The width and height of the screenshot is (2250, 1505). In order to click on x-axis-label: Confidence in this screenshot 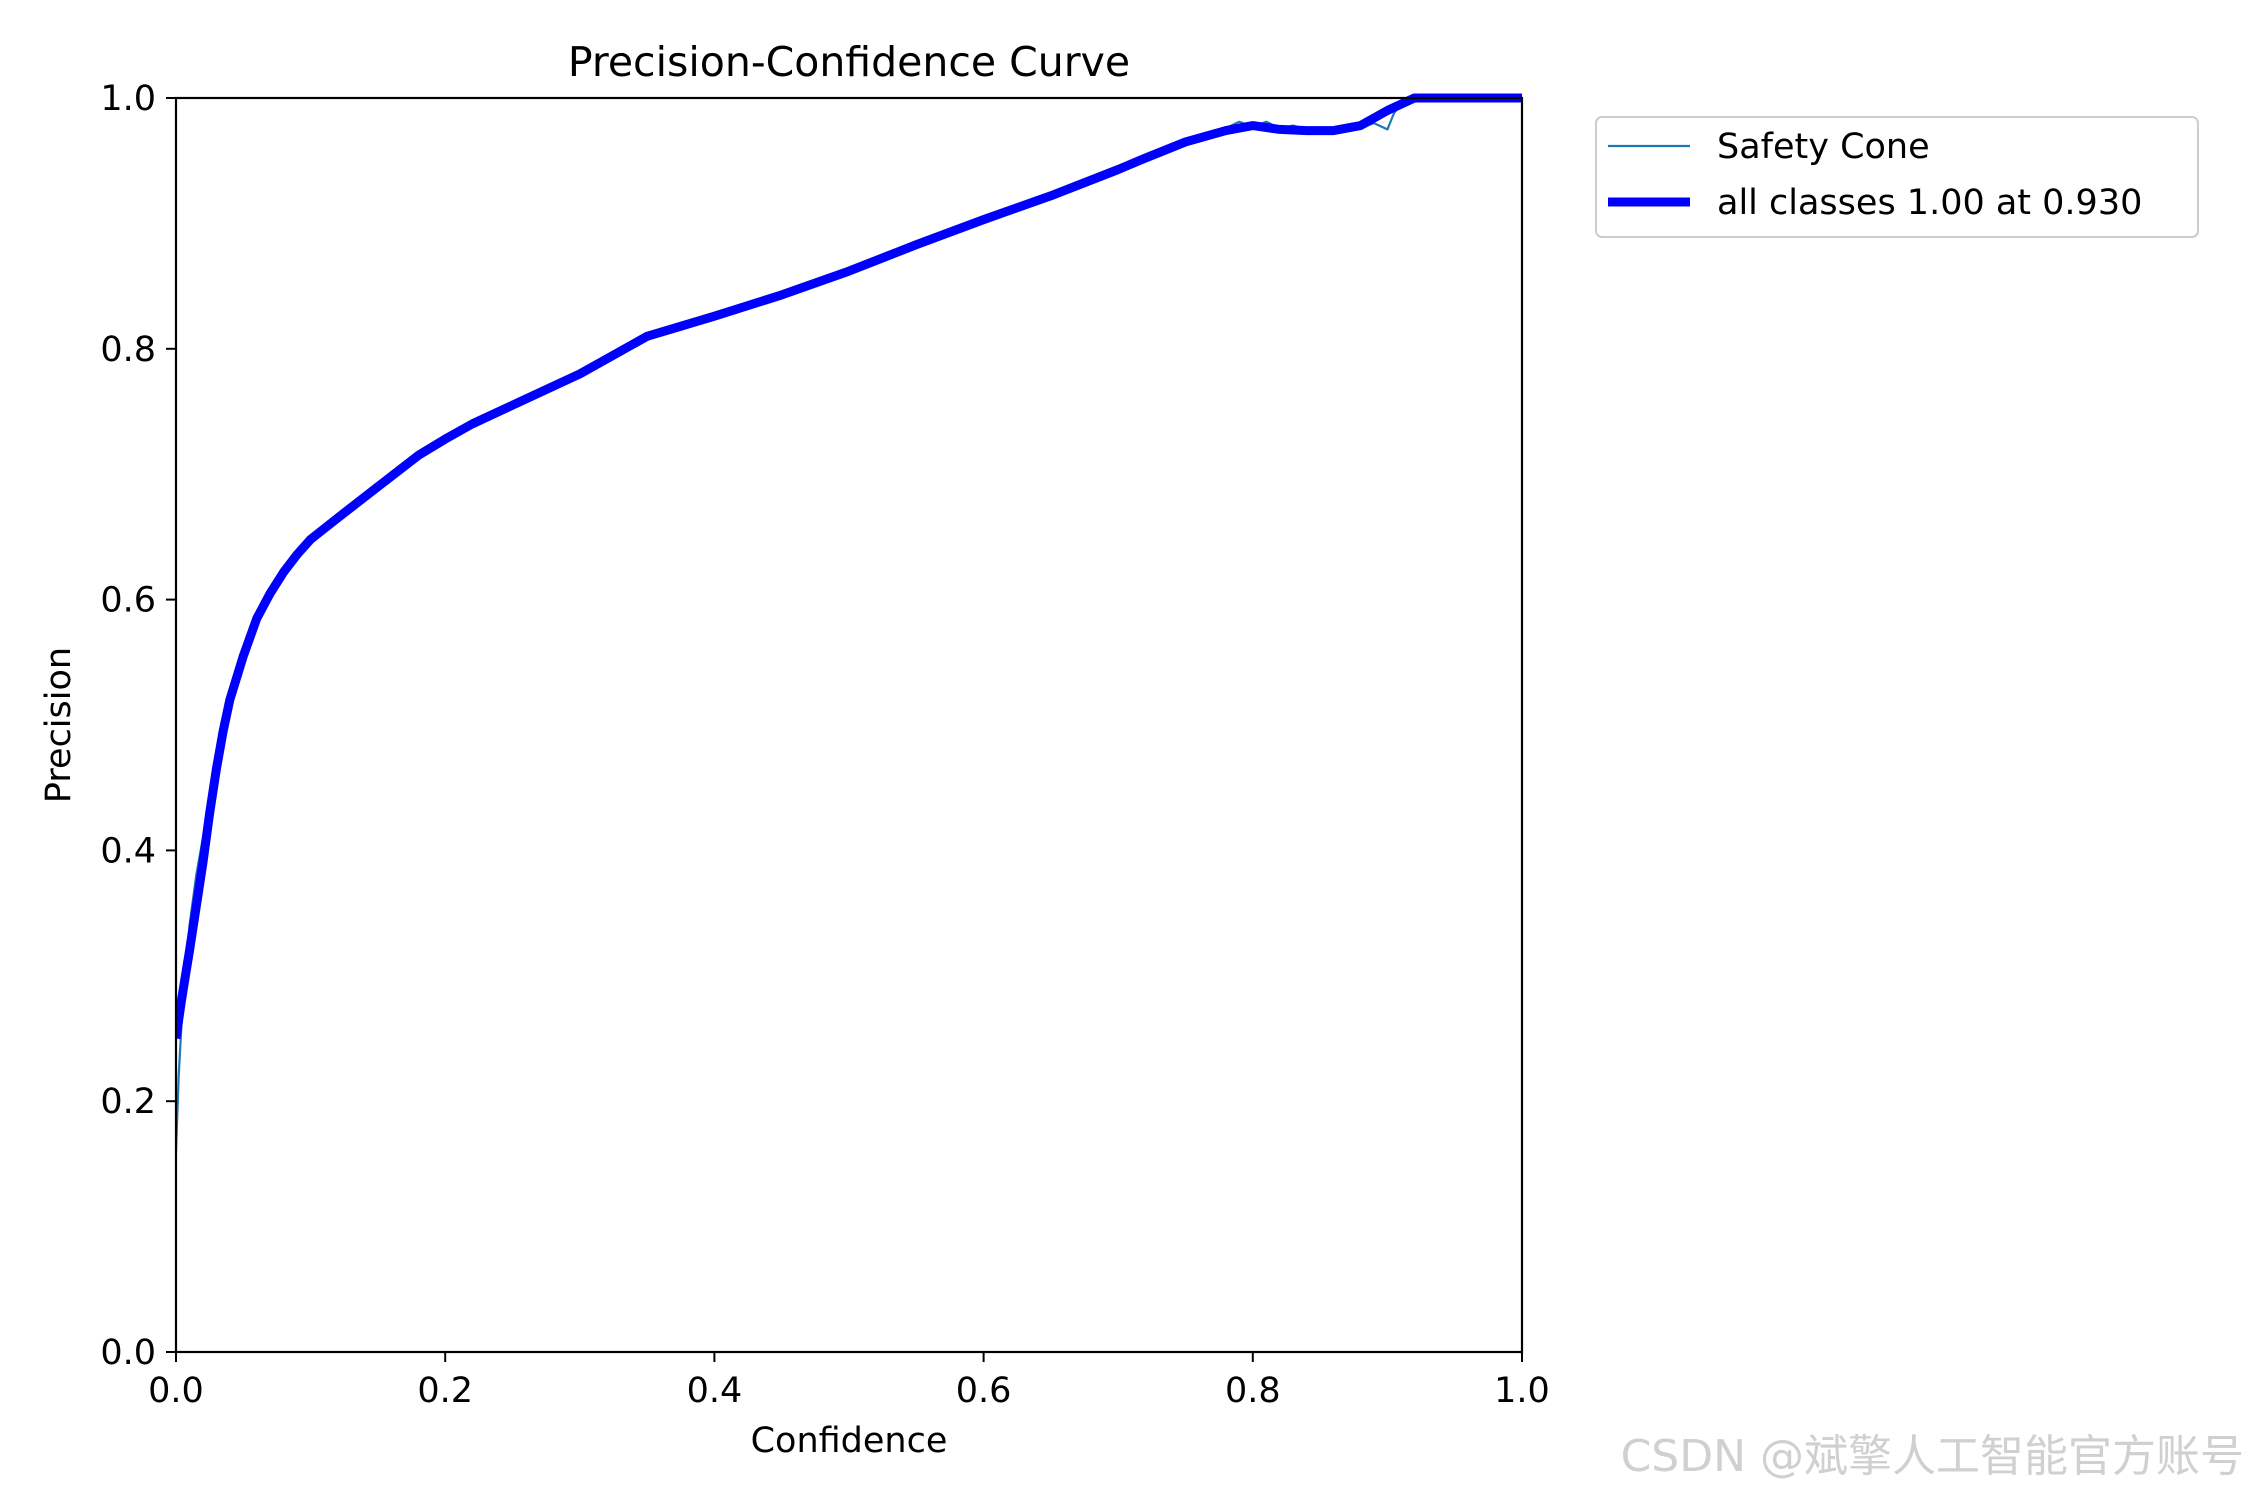, I will do `click(849, 1441)`.